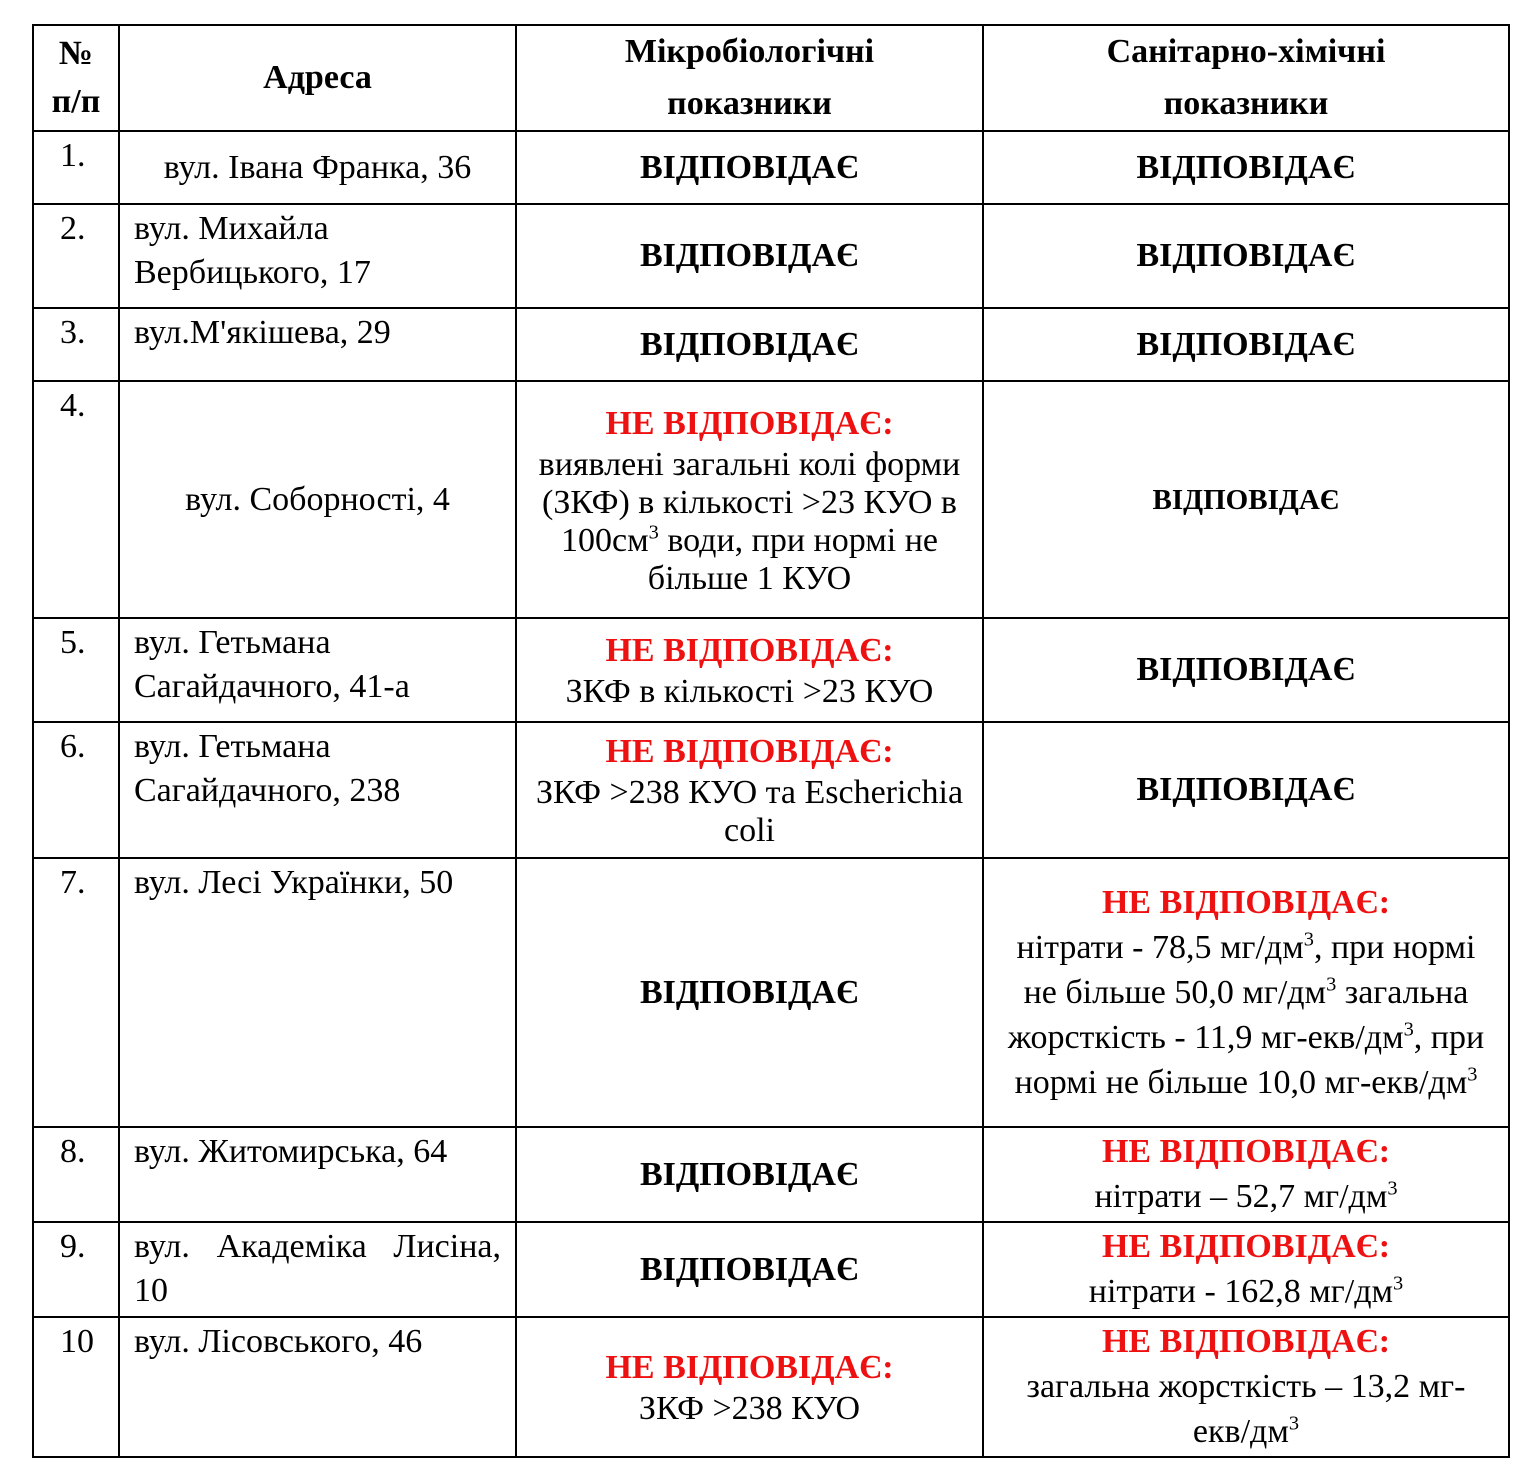 This screenshot has width=1529, height=1473. Describe the element at coordinates (1241, 1196) in the screenshot. I see `detail-text: нітрати – 52,7 мг/дм` at that location.